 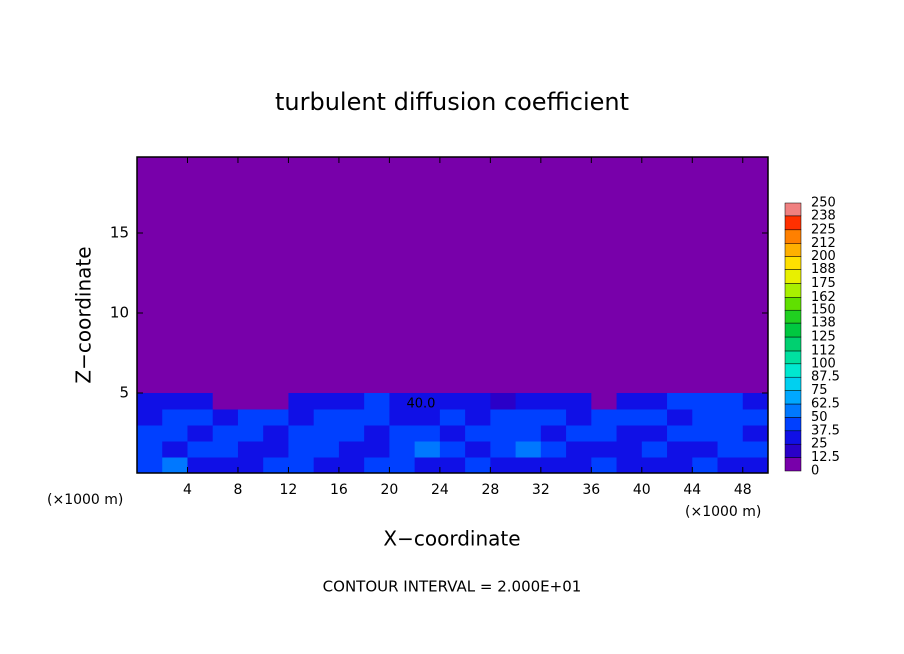 What do you see at coordinates (823, 350) in the screenshot?
I see `colorbar-label: 112` at bounding box center [823, 350].